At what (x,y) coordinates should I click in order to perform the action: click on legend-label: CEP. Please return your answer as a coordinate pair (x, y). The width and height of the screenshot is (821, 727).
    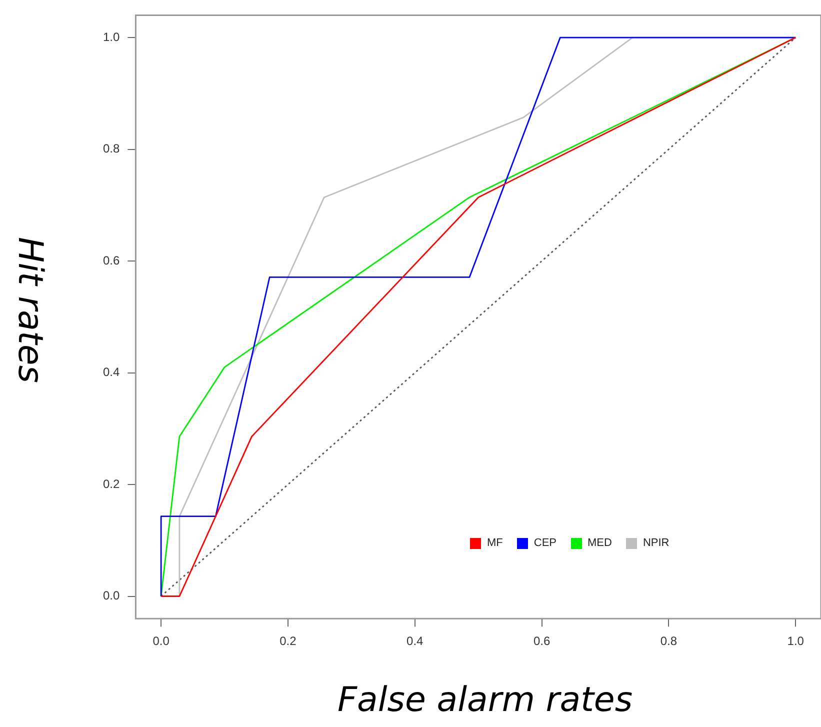
    Looking at the image, I should click on (544, 543).